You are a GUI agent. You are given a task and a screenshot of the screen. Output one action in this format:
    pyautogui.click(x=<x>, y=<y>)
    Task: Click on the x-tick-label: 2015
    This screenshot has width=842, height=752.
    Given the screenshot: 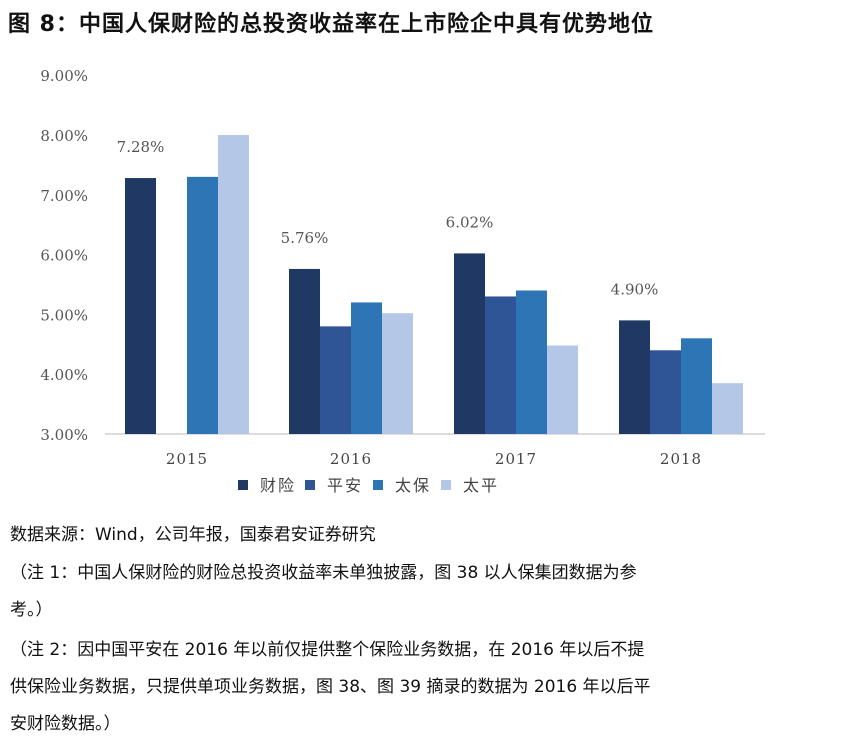 What is the action you would take?
    pyautogui.click(x=187, y=459)
    